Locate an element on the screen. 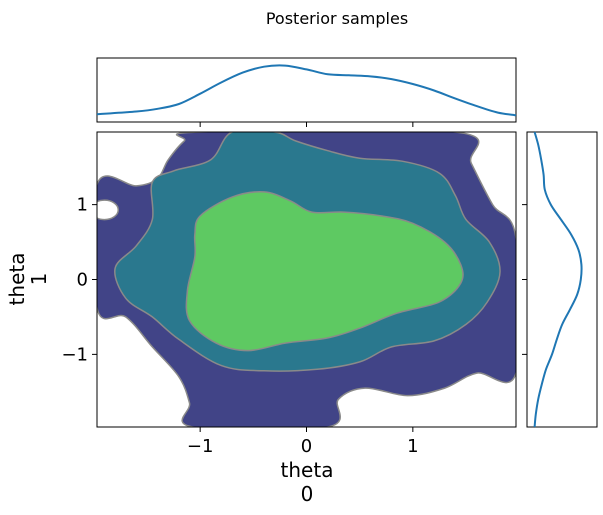  marginal-x-density-line is located at coordinates (306, 90).